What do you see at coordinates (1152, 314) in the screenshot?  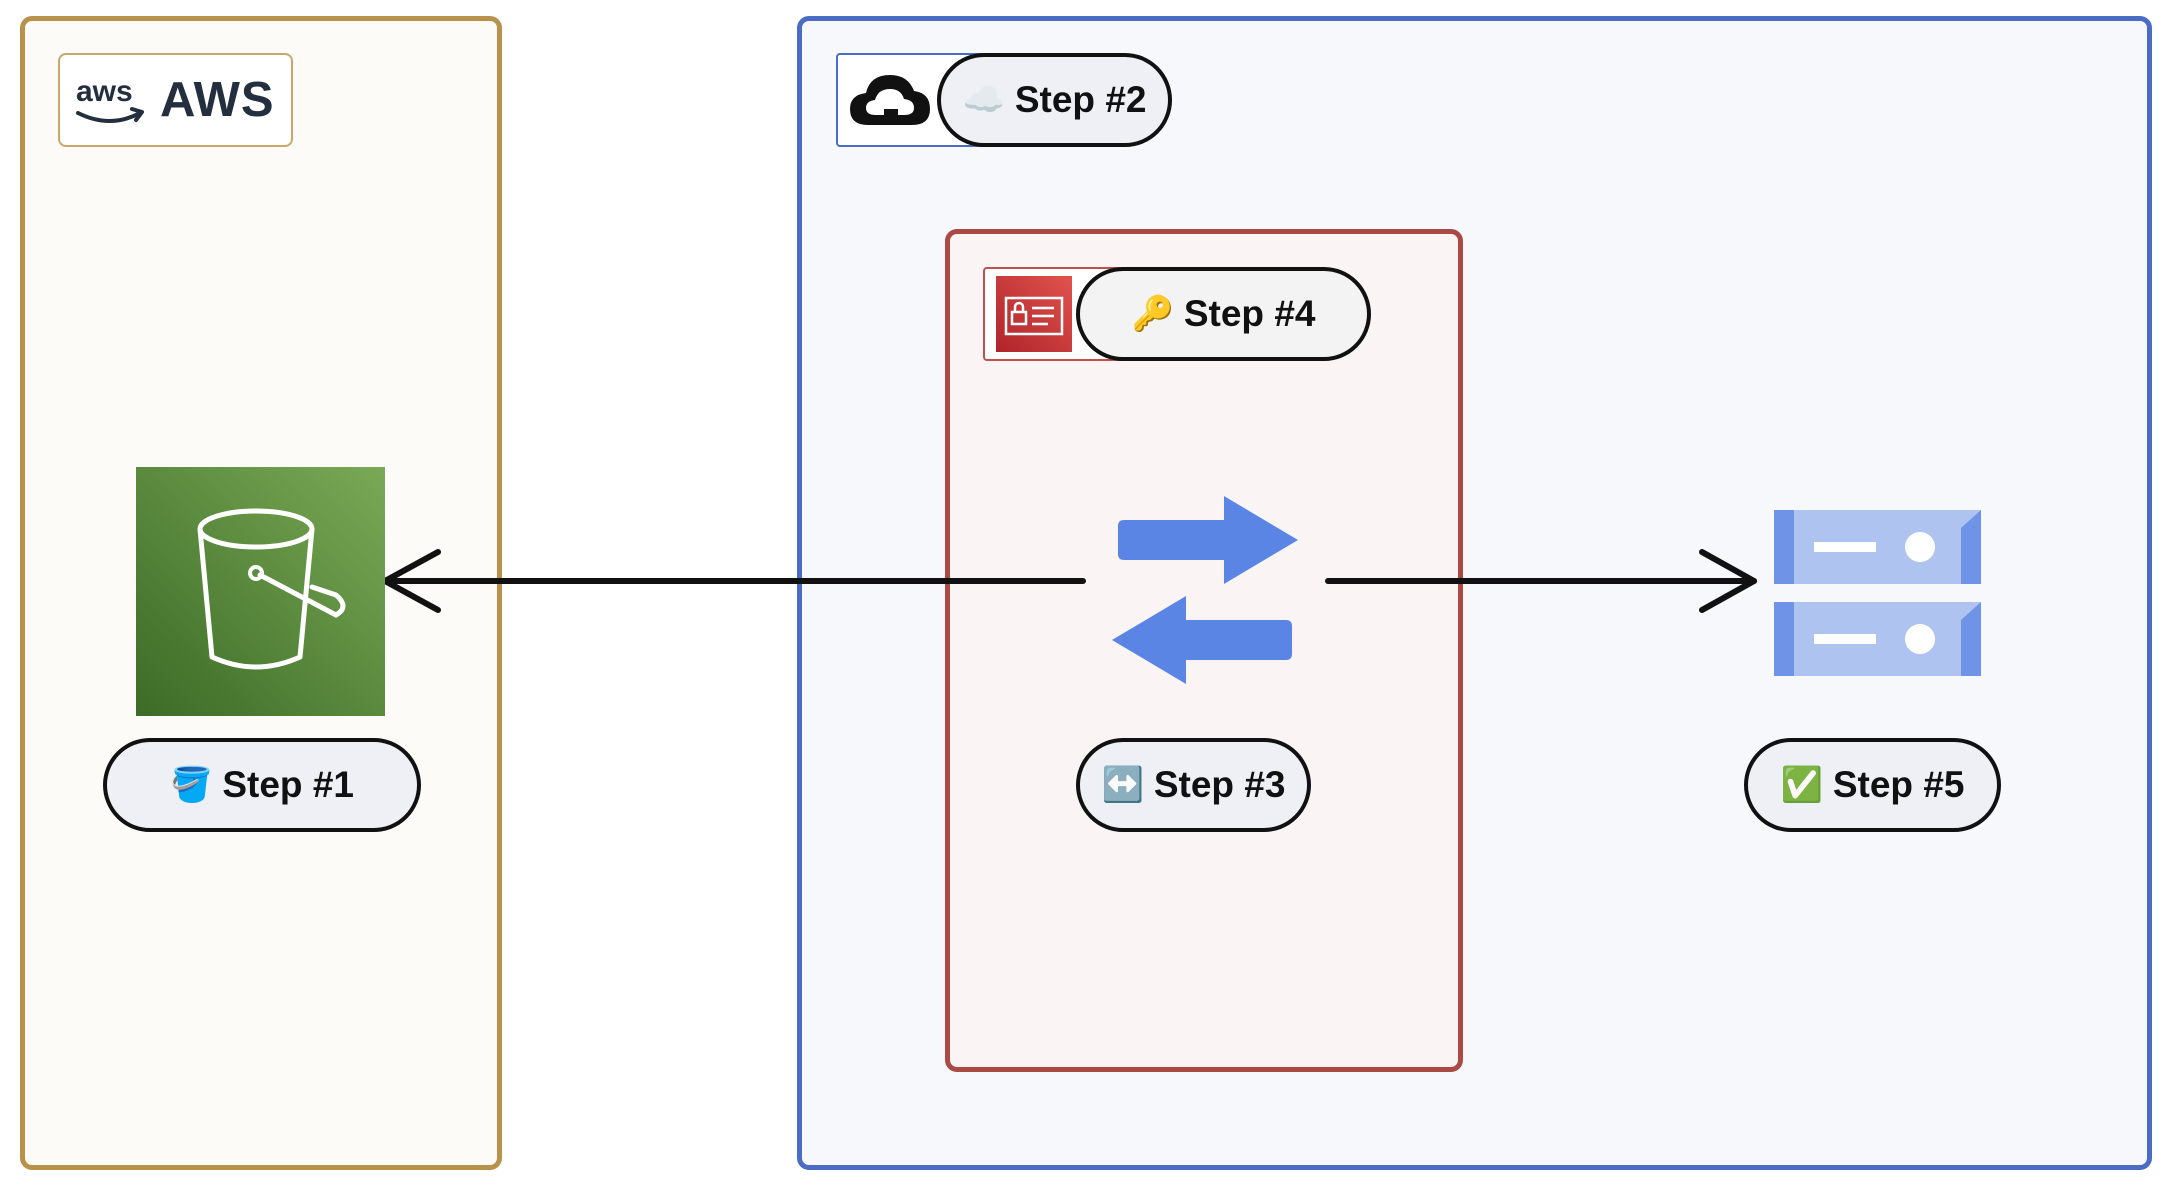 I see `key-emoji-icon: 🔑` at bounding box center [1152, 314].